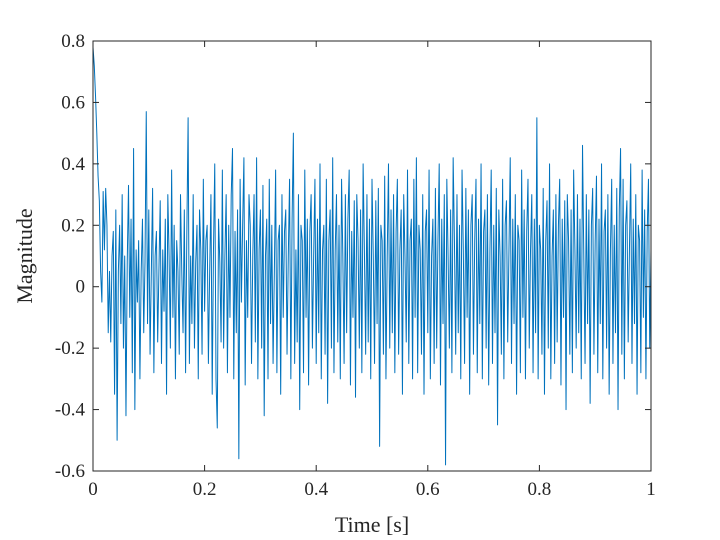 The height and width of the screenshot is (540, 720). What do you see at coordinates (24, 255) in the screenshot?
I see `y-axis-title: Magnitude` at bounding box center [24, 255].